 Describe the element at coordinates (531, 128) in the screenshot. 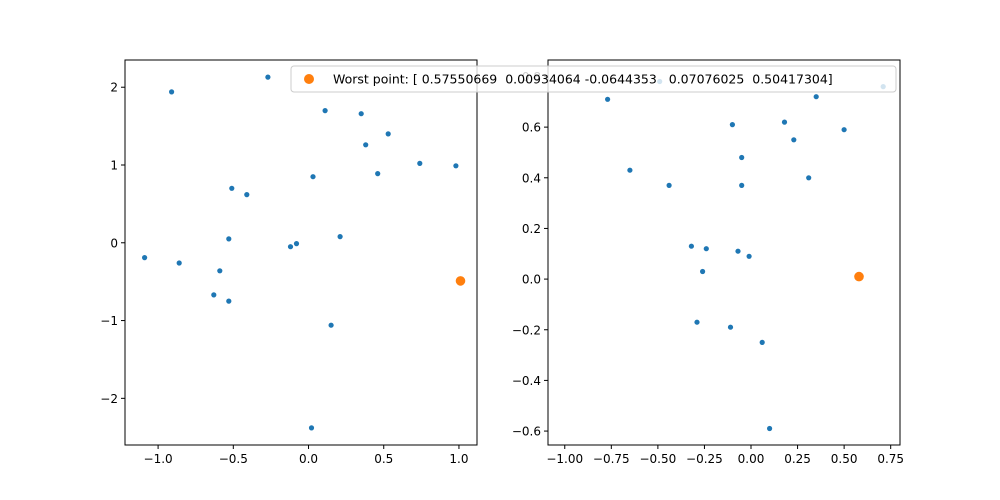

I see `right-y-tick-label: 0.6` at that location.